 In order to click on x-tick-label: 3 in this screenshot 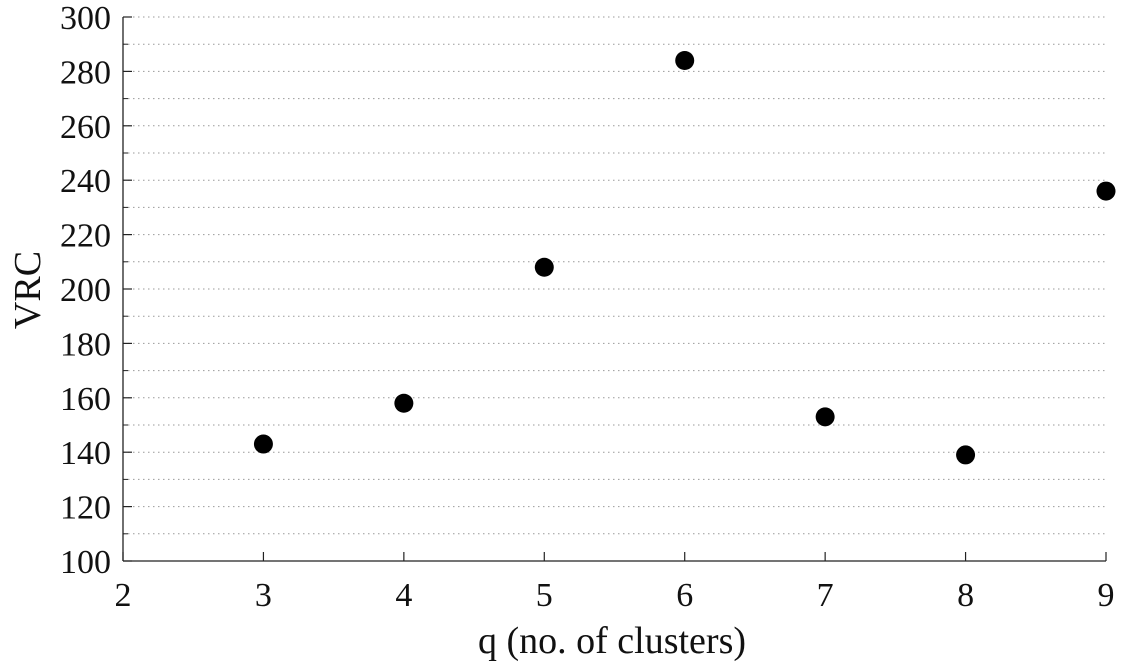, I will do `click(263, 595)`.